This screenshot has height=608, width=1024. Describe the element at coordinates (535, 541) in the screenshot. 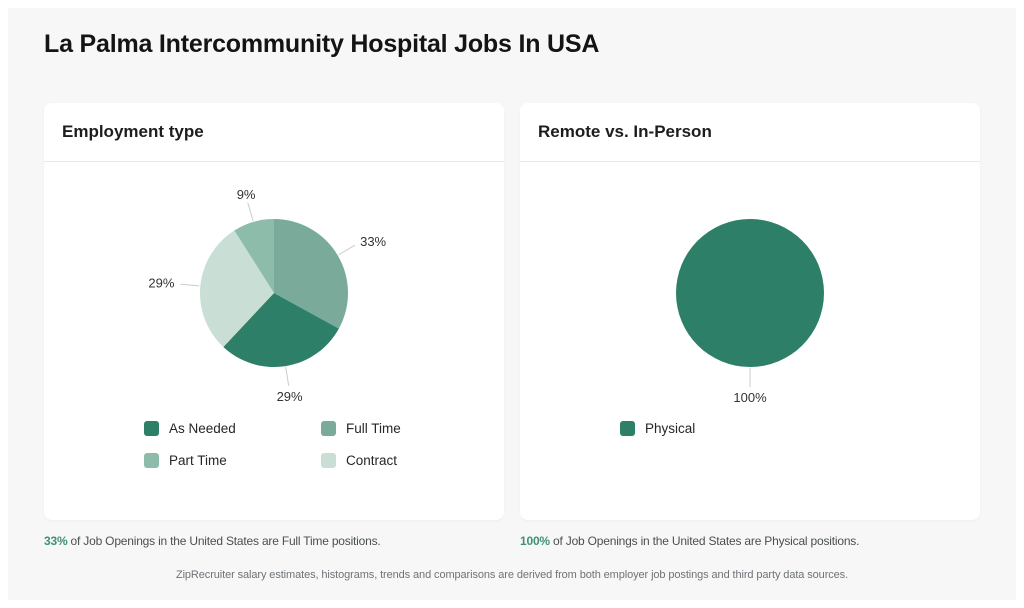

I see `footnote-percent: 100%` at that location.